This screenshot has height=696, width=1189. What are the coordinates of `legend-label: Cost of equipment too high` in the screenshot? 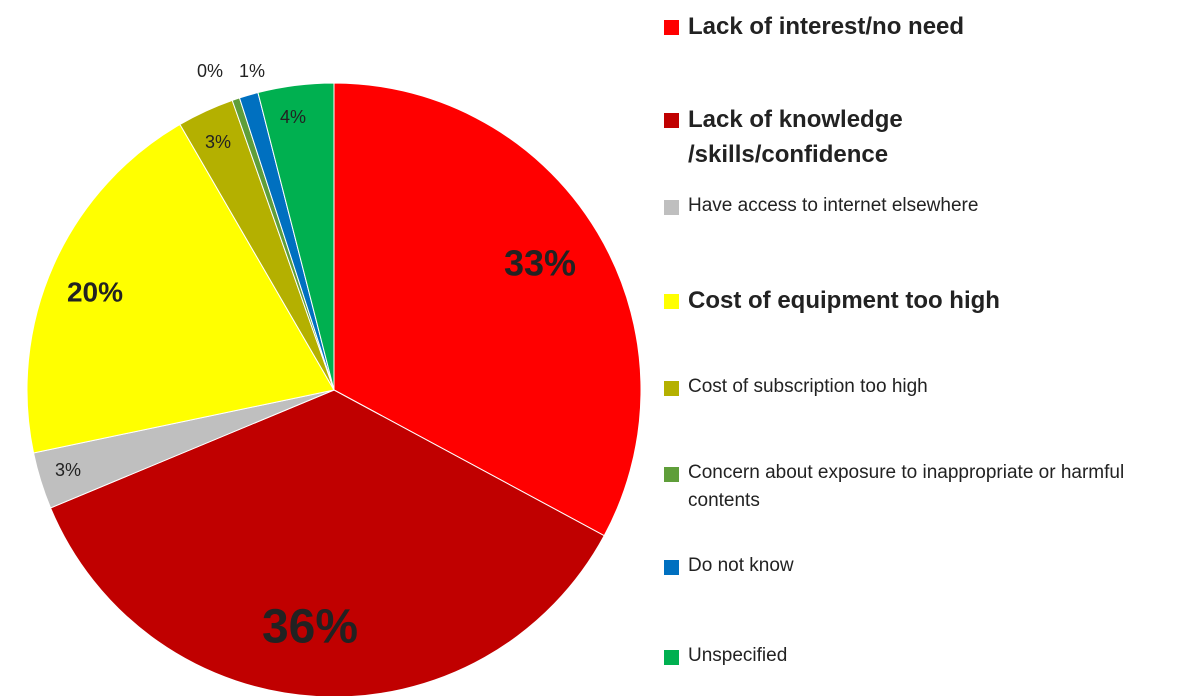 It's located at (844, 300).